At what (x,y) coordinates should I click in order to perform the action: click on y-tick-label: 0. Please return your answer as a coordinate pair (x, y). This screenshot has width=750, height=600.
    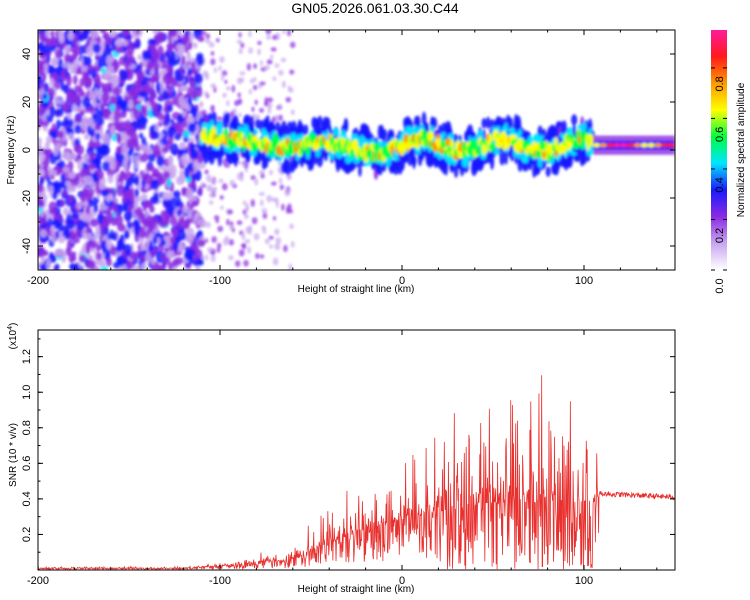
    Looking at the image, I should click on (27, 150).